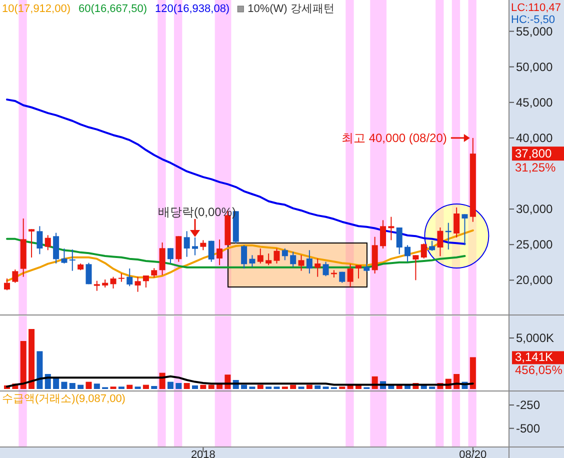  What do you see at coordinates (197, 212) in the screenshot?
I see `annotation: 배당락(0,00%)` at bounding box center [197, 212].